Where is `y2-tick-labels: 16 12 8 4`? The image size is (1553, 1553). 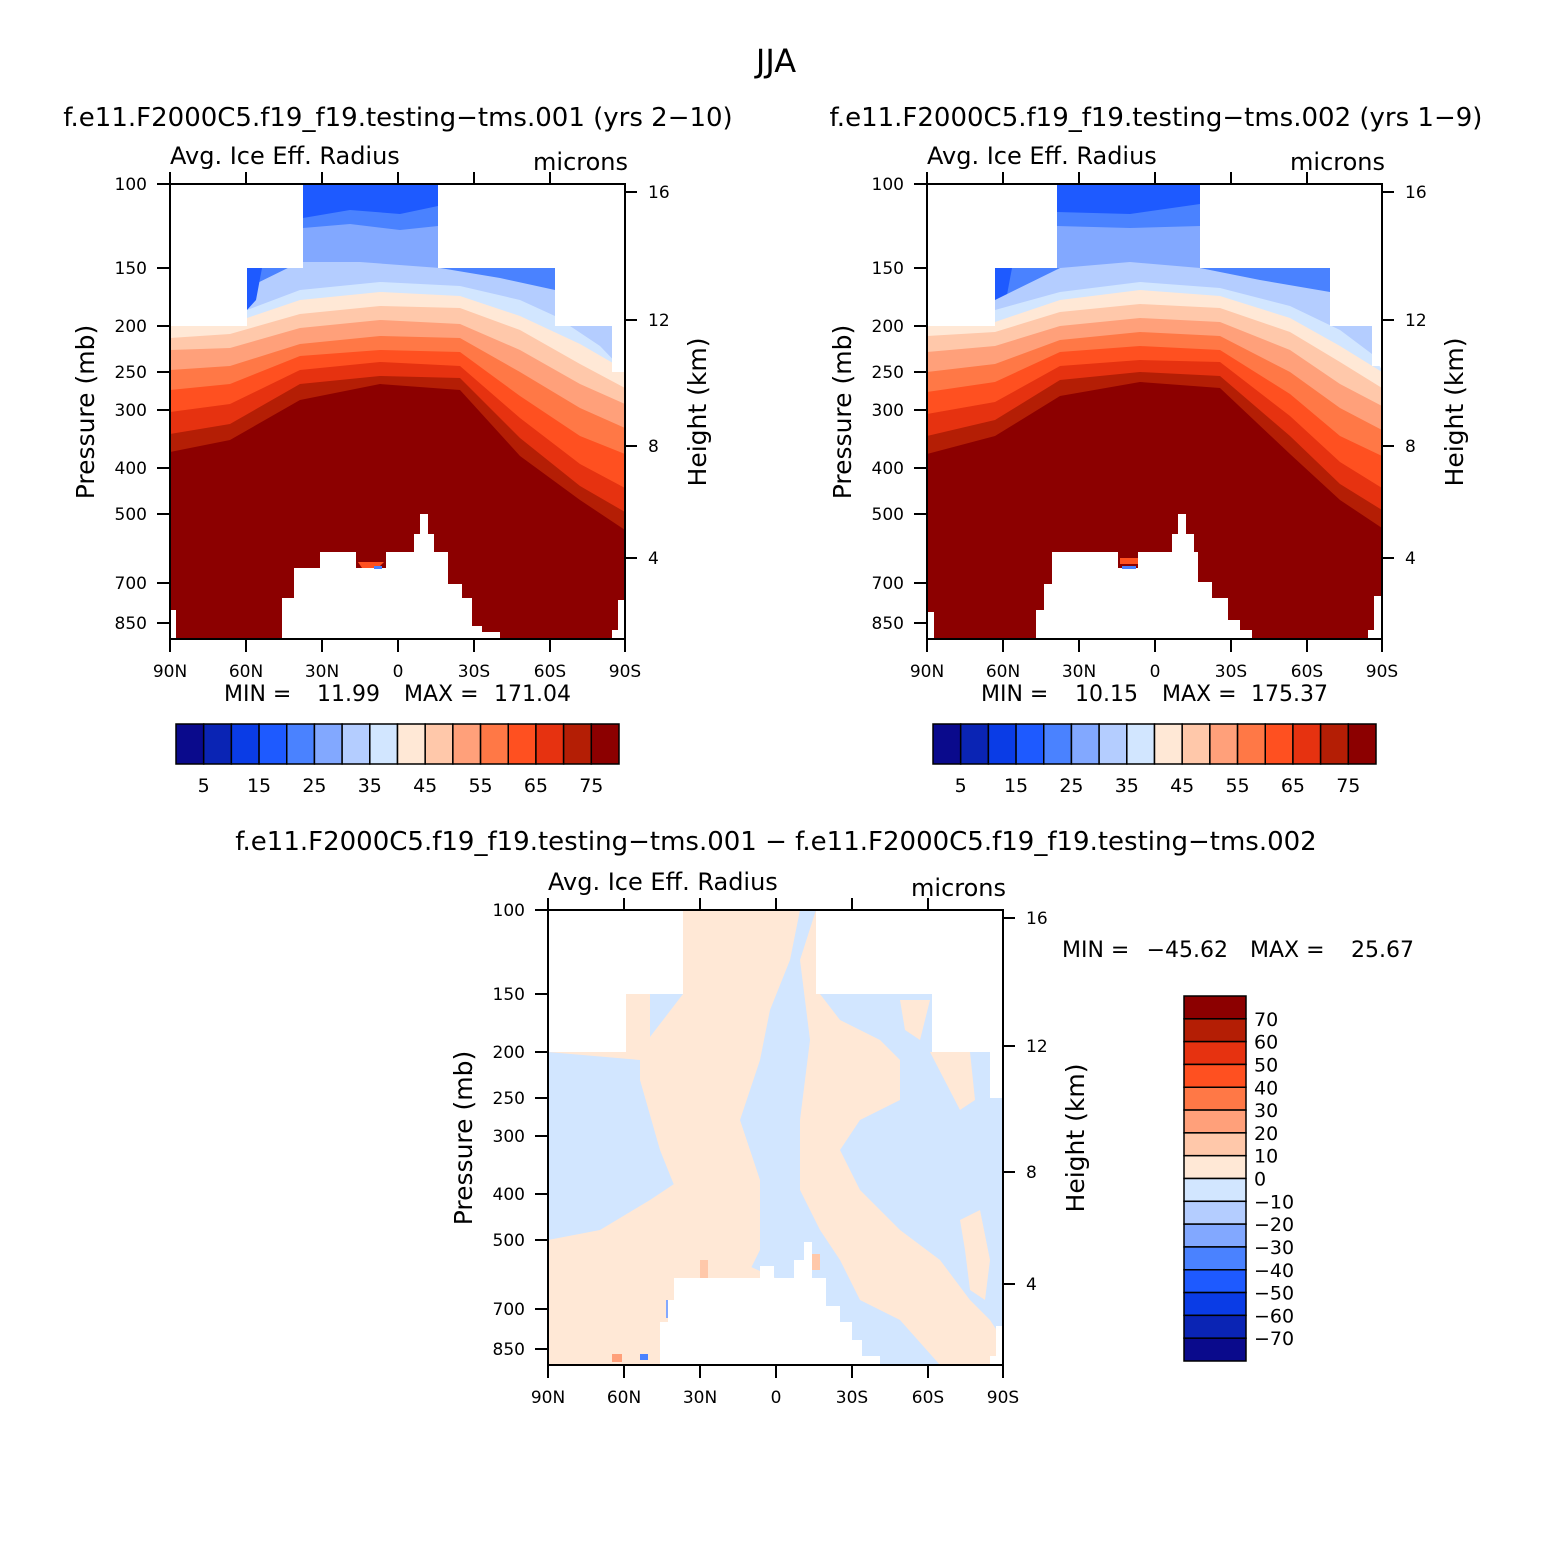
y2-tick-labels: 16 12 8 4 is located at coordinates (1416, 376).